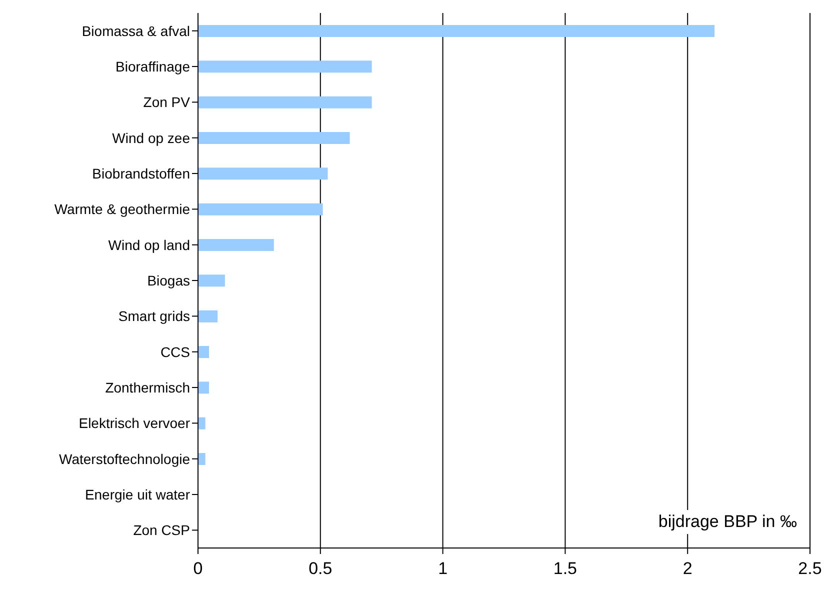  I want to click on y-tick-label: CCS, so click(175, 352).